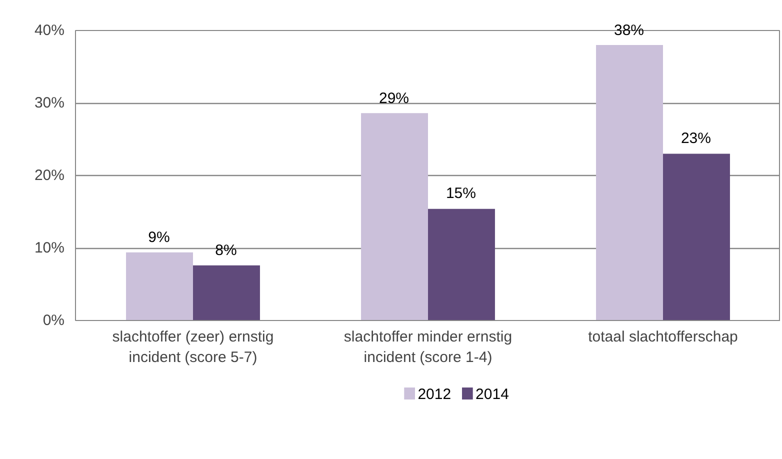  I want to click on y-tick-label: 30%, so click(49, 103).